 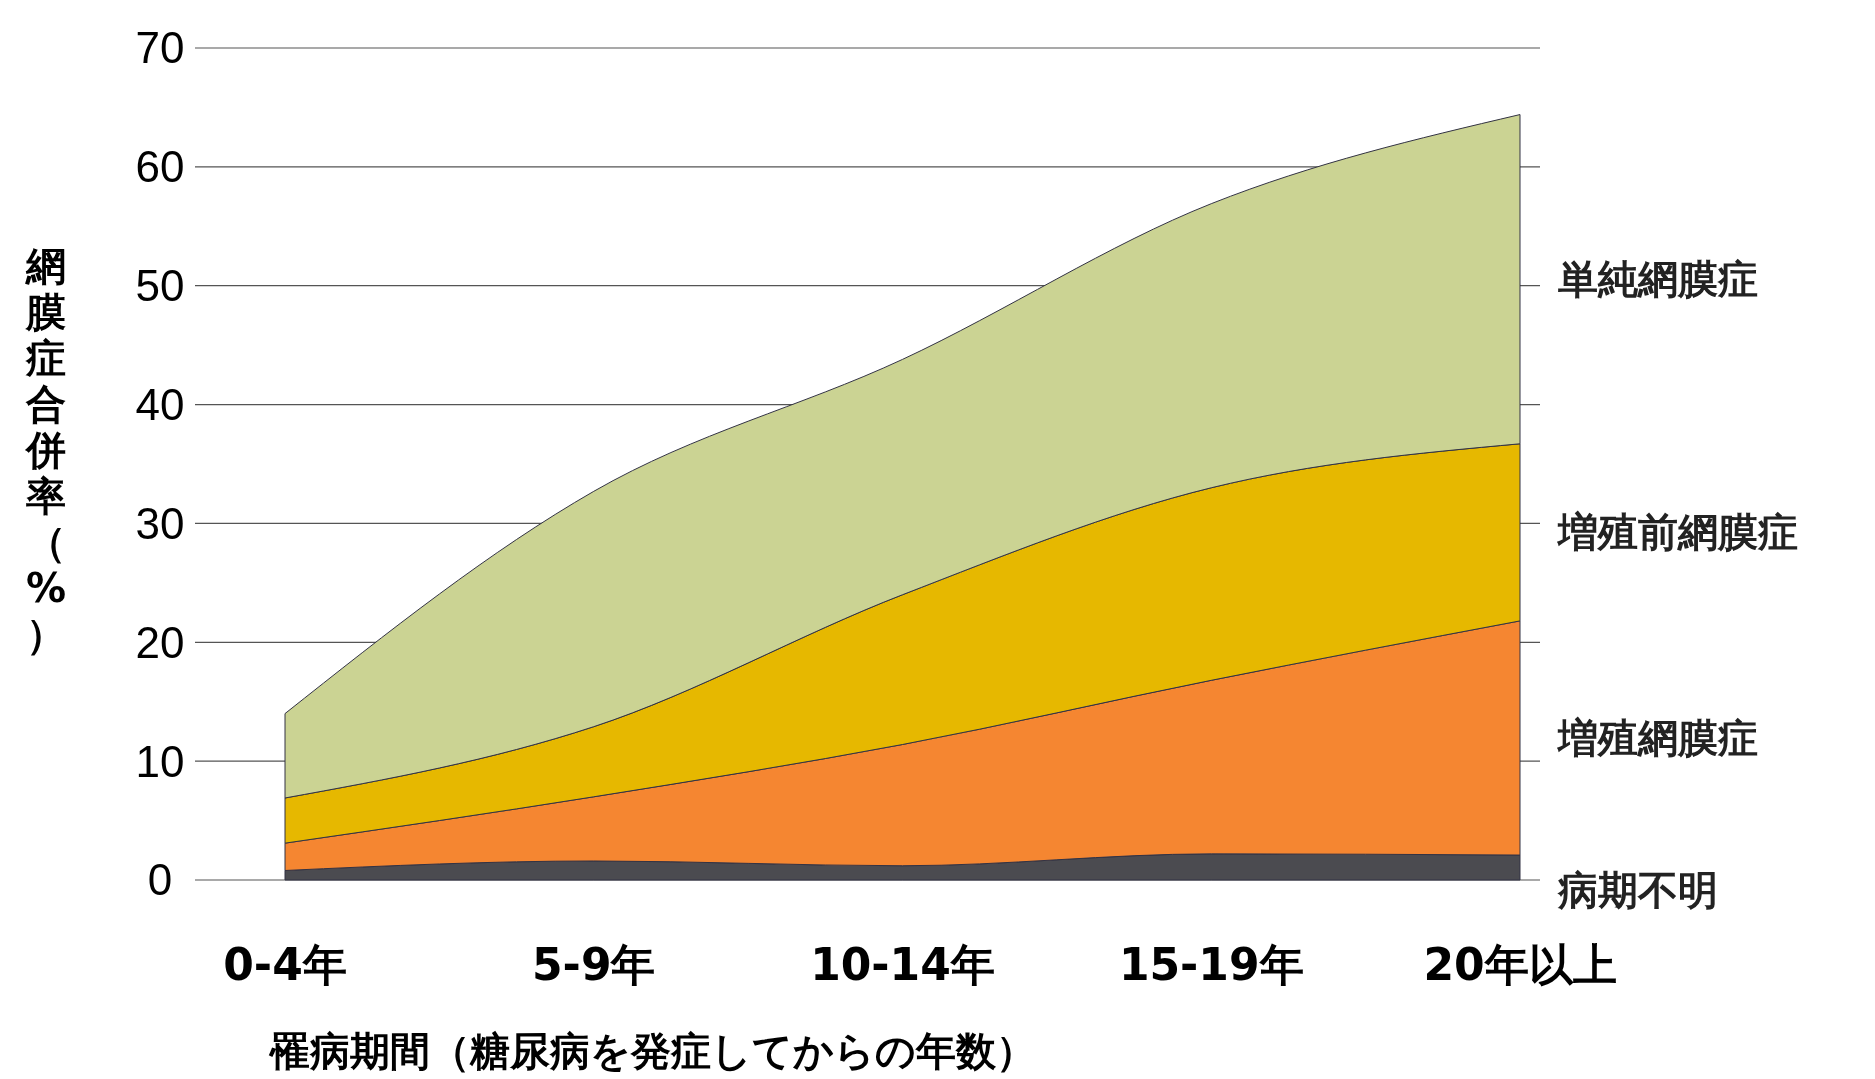 What do you see at coordinates (160, 167) in the screenshot?
I see `y-tick-label: 60` at bounding box center [160, 167].